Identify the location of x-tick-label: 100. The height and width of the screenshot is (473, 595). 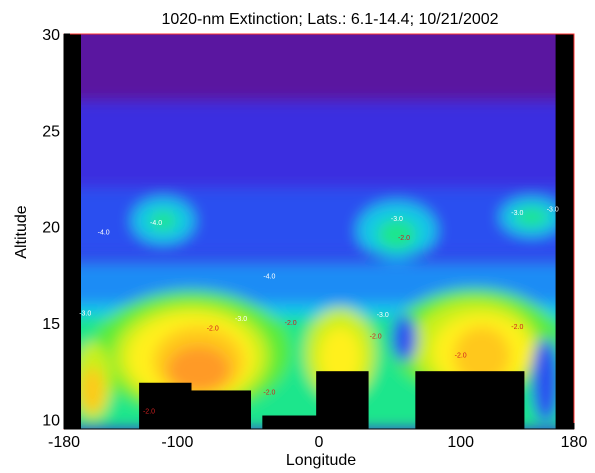
(460, 442).